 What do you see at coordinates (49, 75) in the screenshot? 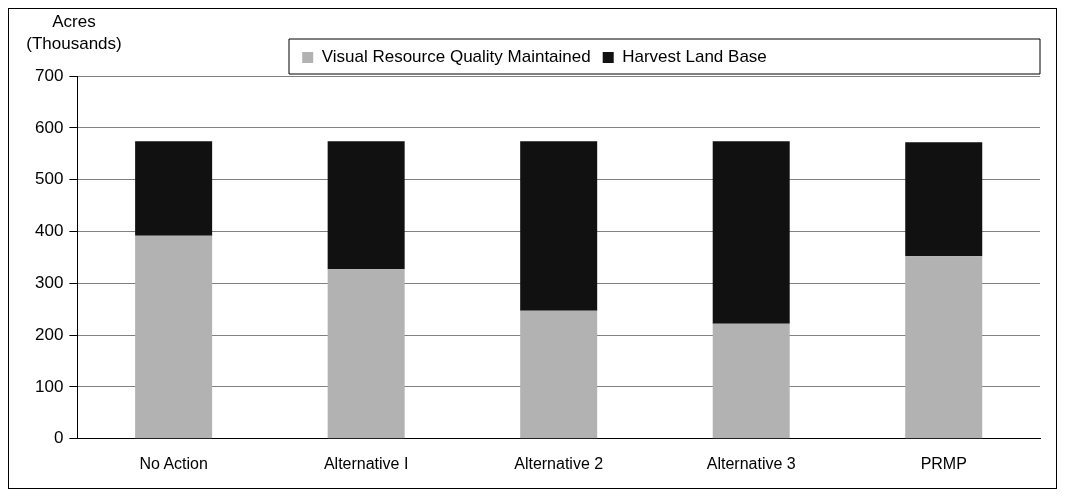
I see `y-tick-label: 700` at bounding box center [49, 75].